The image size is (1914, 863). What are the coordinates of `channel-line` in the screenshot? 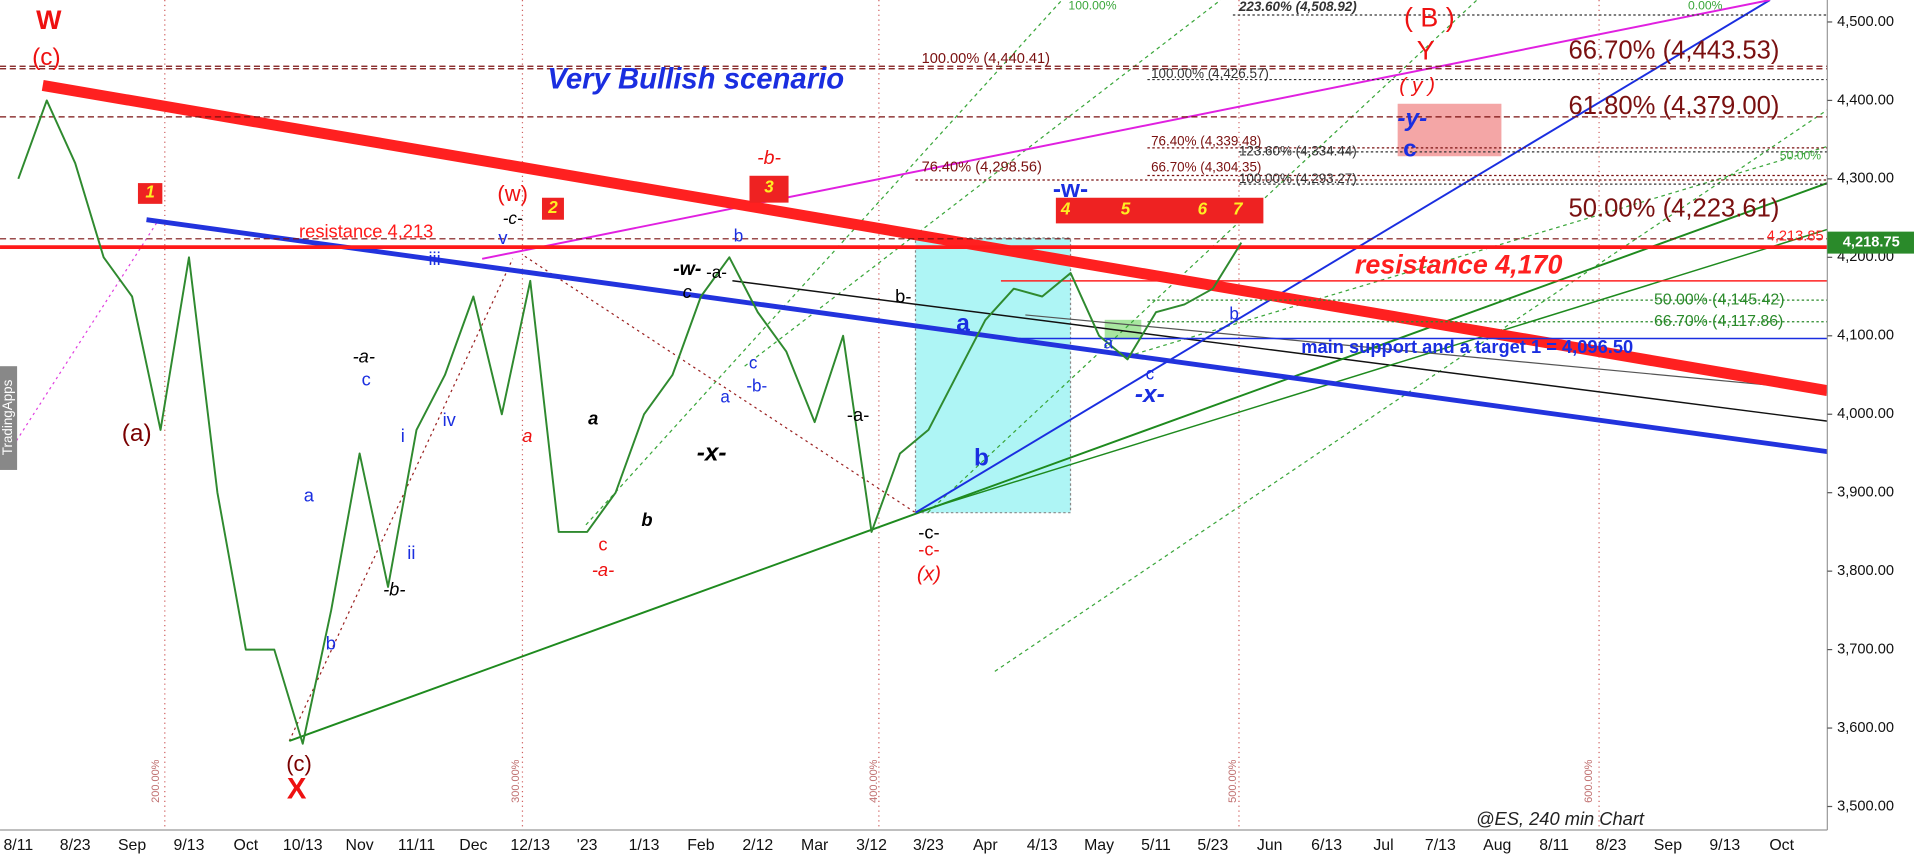 It's located at (1481, 250).